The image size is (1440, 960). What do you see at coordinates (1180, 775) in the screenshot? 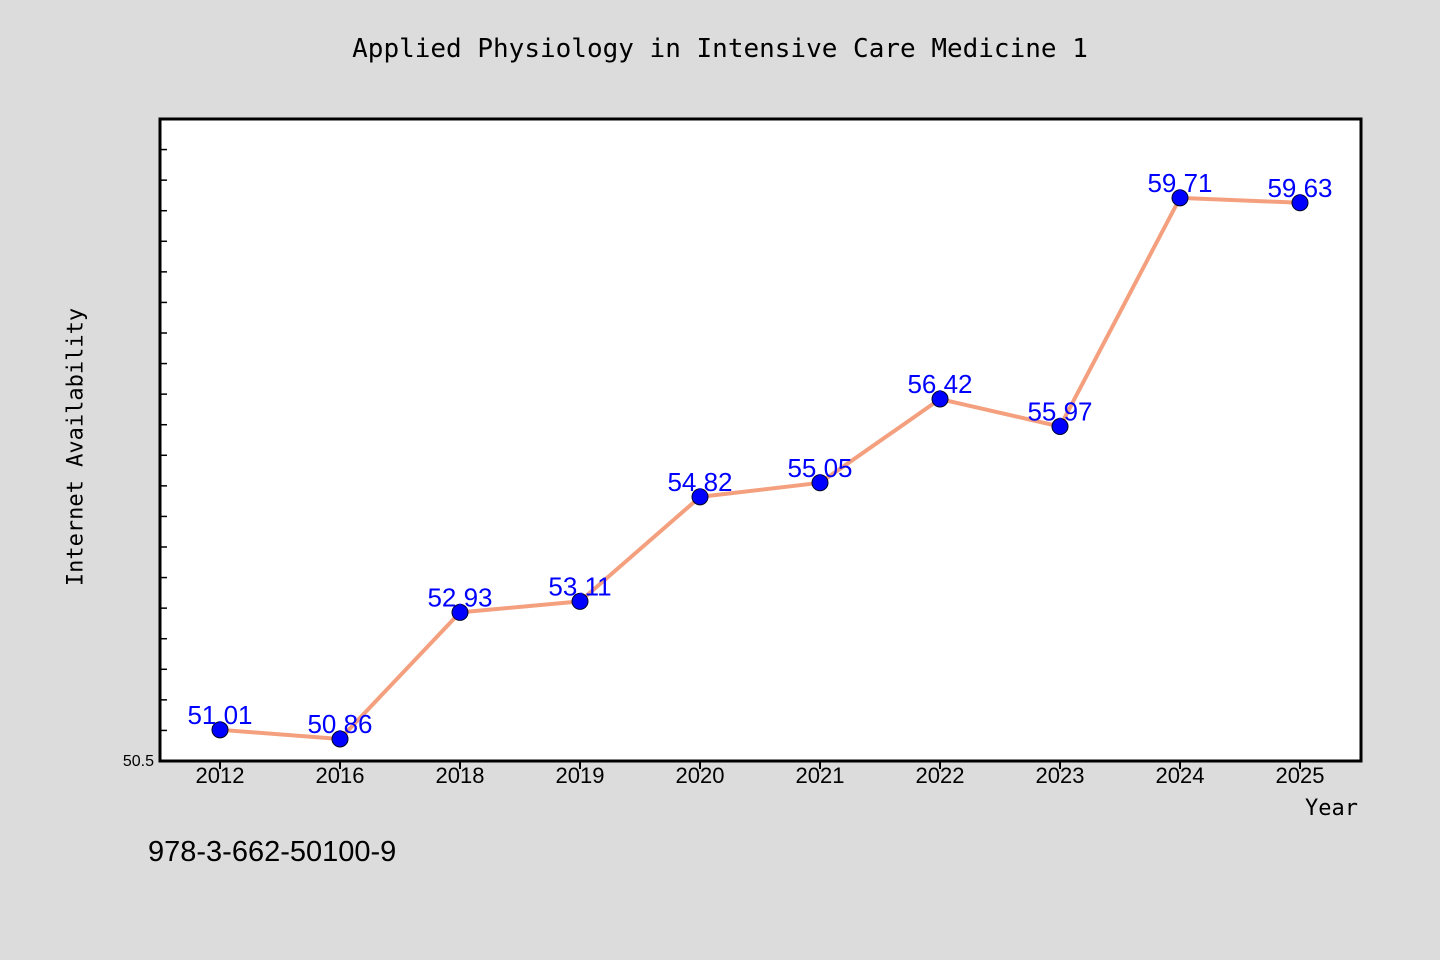
I see `x-tick-label: 2024` at bounding box center [1180, 775].